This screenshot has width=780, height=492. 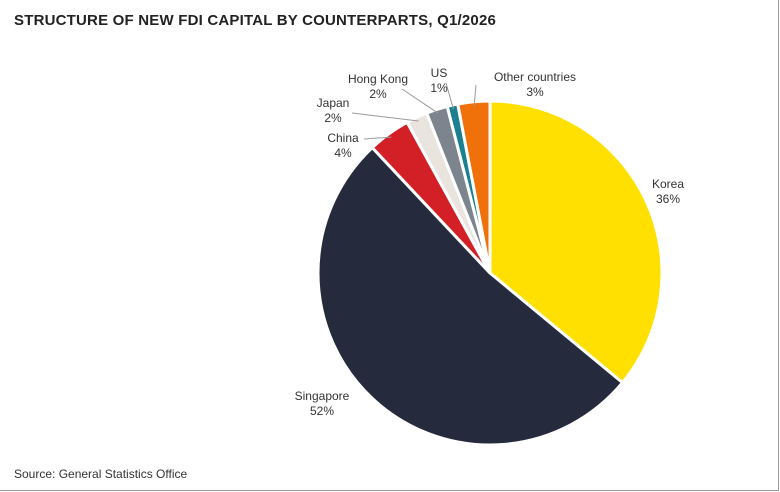 I want to click on label-us: US 1%, so click(x=439, y=80).